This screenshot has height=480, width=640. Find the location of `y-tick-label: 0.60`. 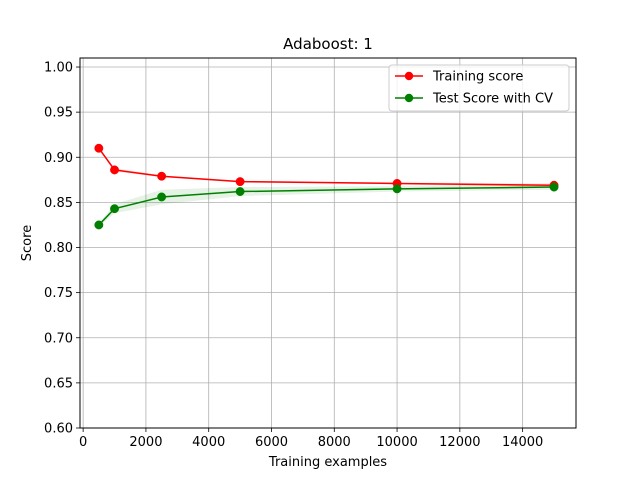

y-tick-label: 0.60 is located at coordinates (58, 429).